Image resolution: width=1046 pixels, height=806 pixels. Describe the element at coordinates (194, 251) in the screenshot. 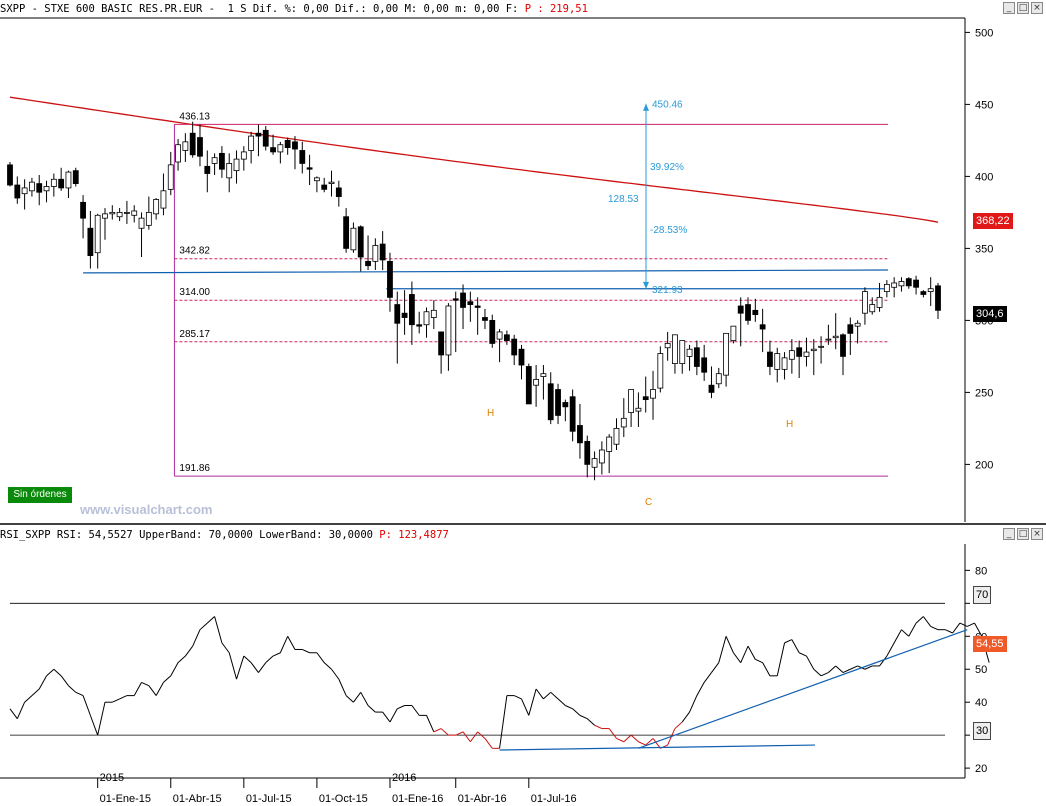

I see `fib-level-label: 342.82` at that location.